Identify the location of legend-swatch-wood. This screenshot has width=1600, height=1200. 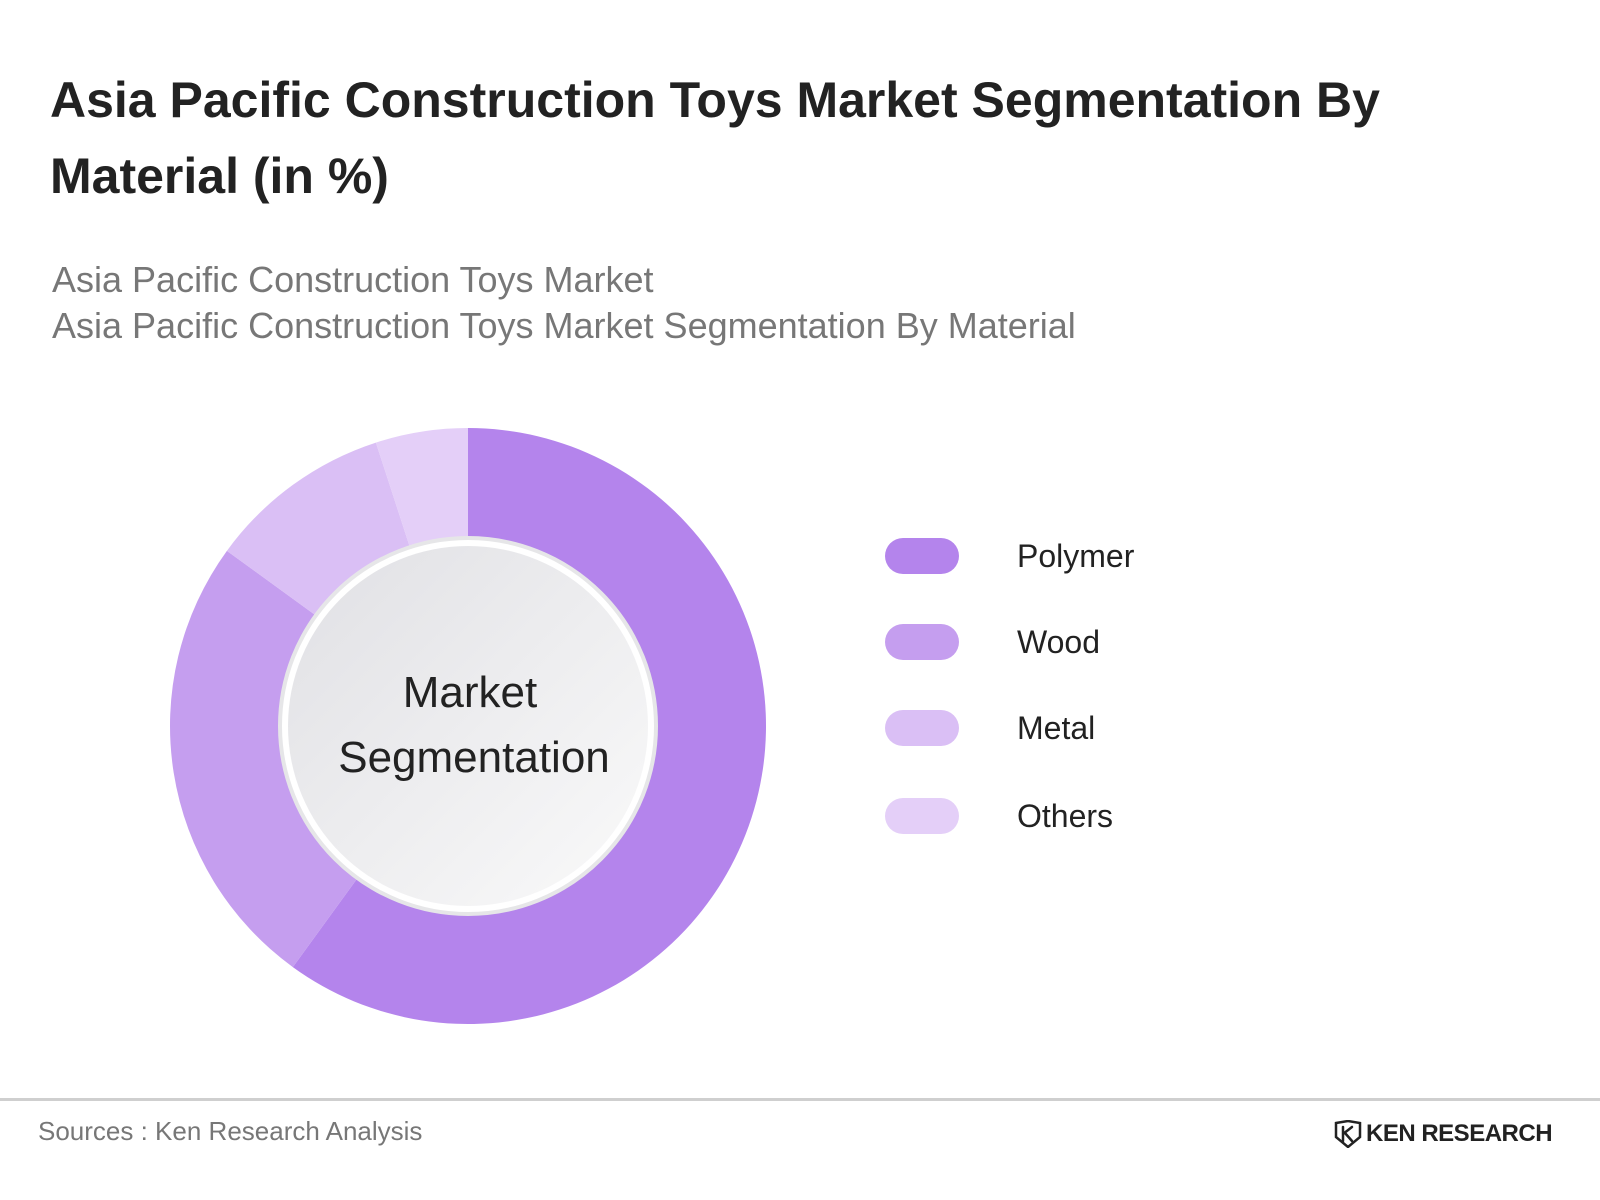
(922, 642).